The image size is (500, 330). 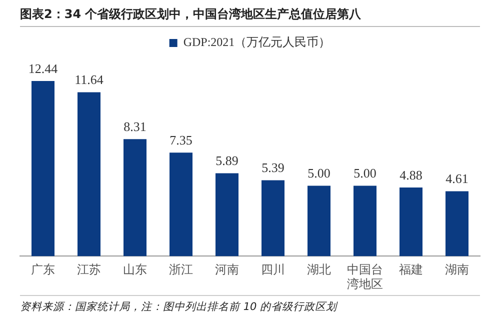 I want to click on data-label: 5.39, so click(x=273, y=168).